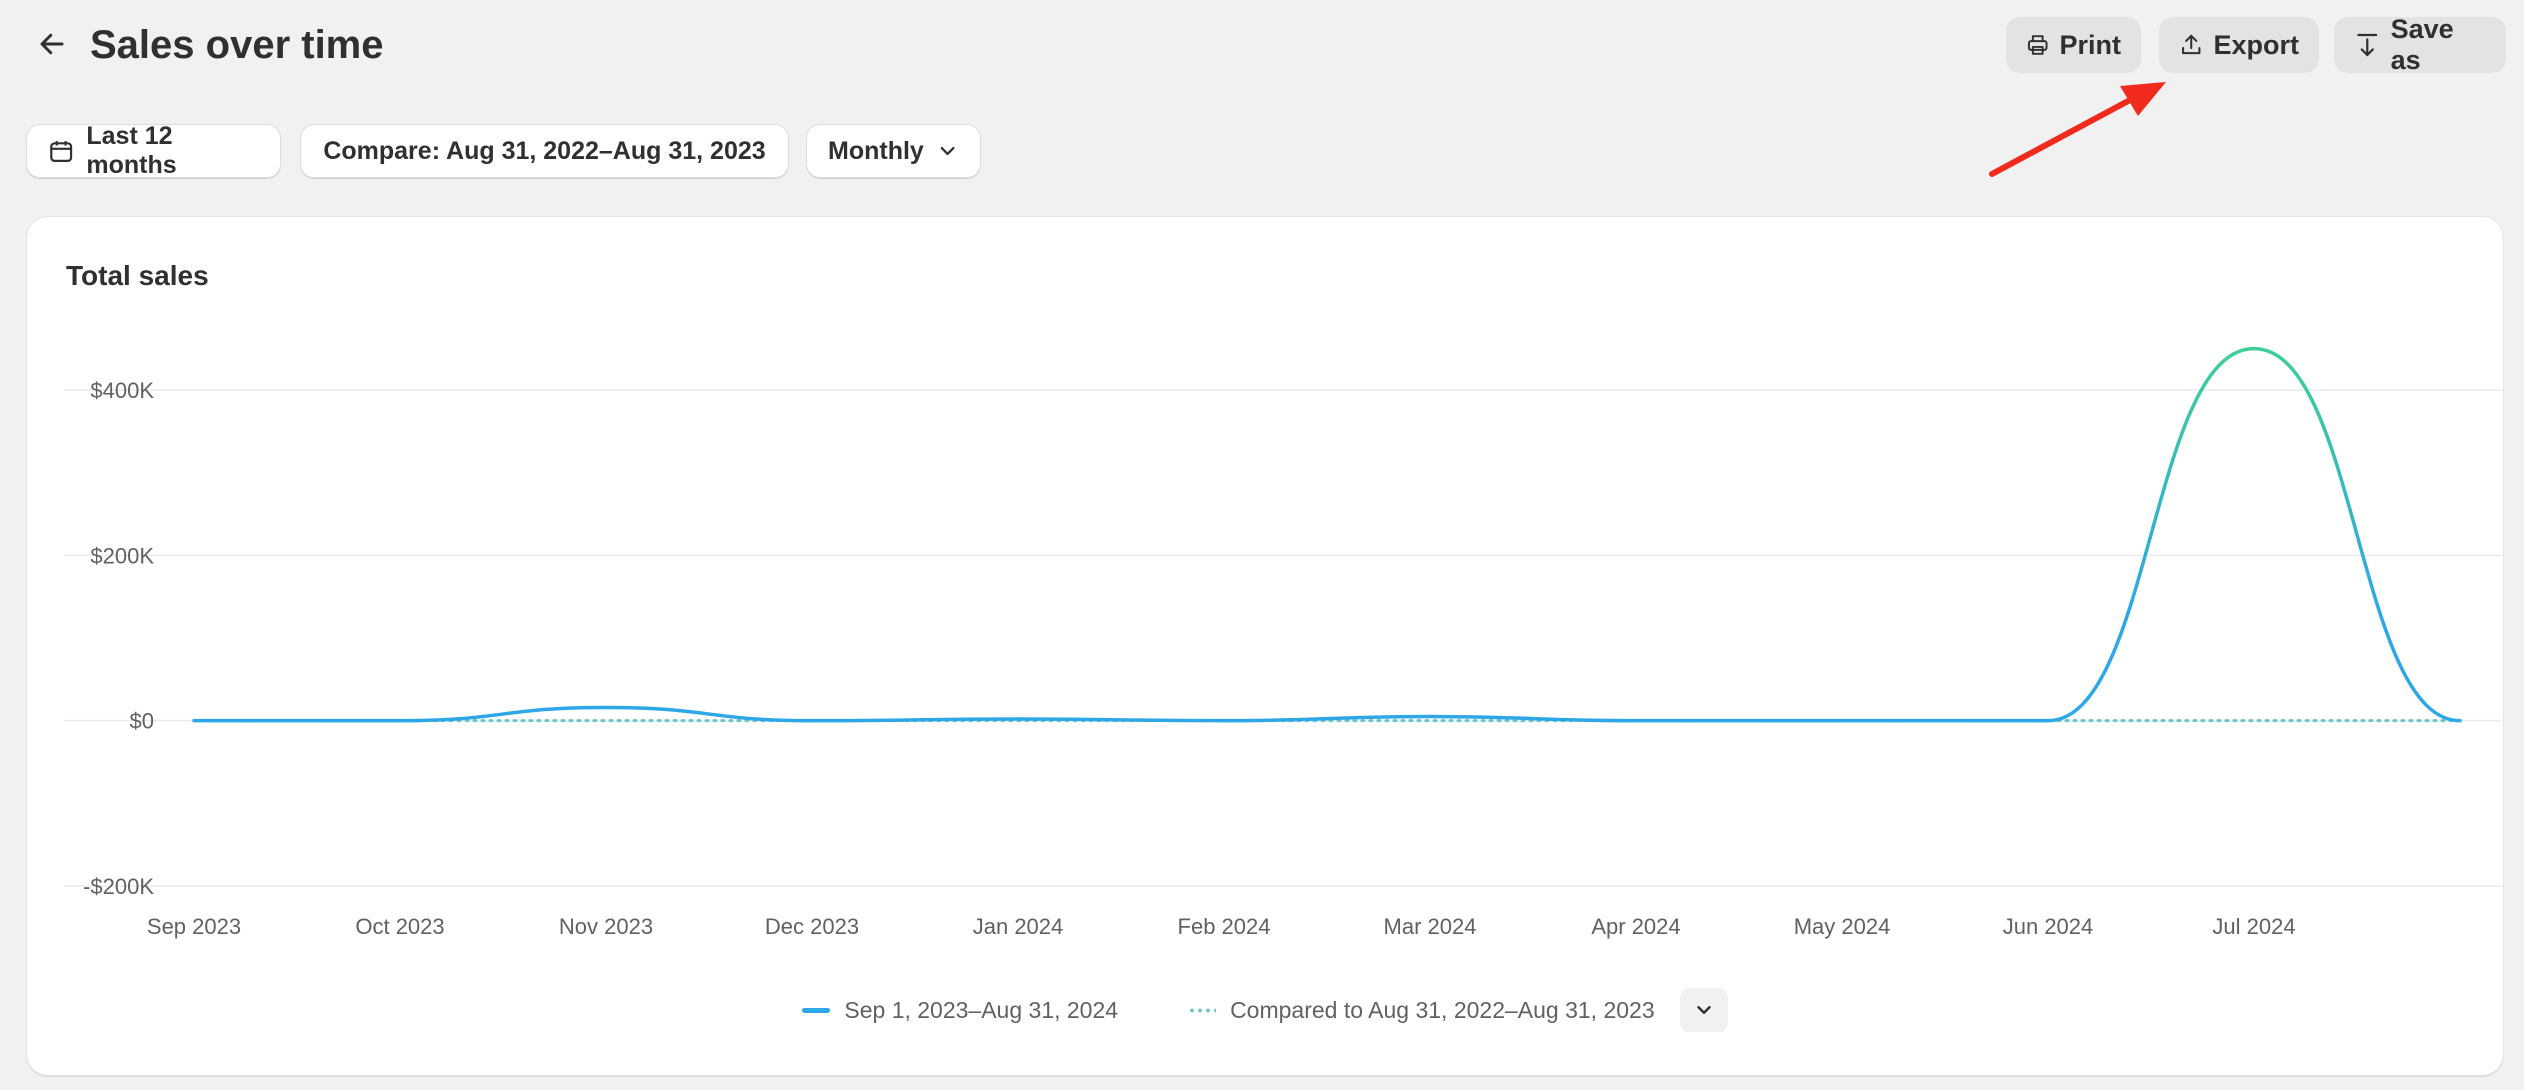 The image size is (2524, 1090). I want to click on chart-title: Total sales, so click(137, 275).